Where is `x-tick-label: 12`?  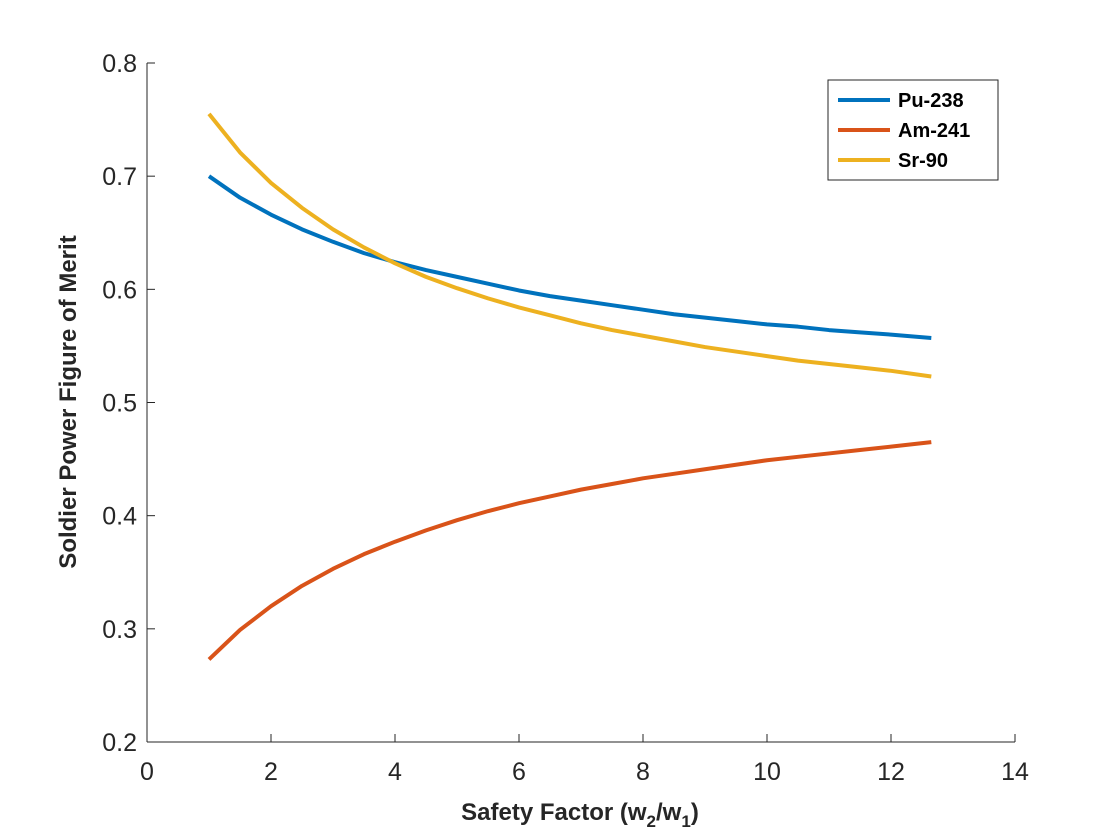 x-tick-label: 12 is located at coordinates (891, 772).